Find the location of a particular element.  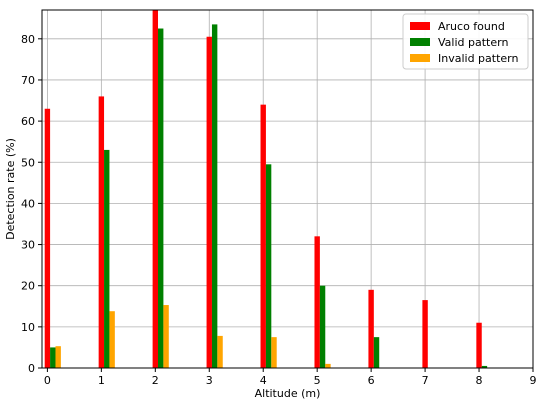

x-tick-label: 8 is located at coordinates (479, 380).